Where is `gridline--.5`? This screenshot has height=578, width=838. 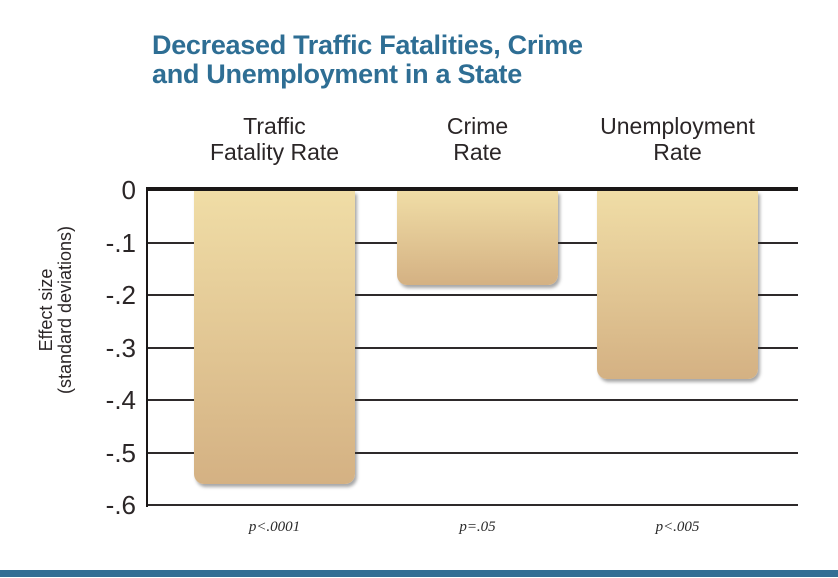
gridline--.5 is located at coordinates (473, 452).